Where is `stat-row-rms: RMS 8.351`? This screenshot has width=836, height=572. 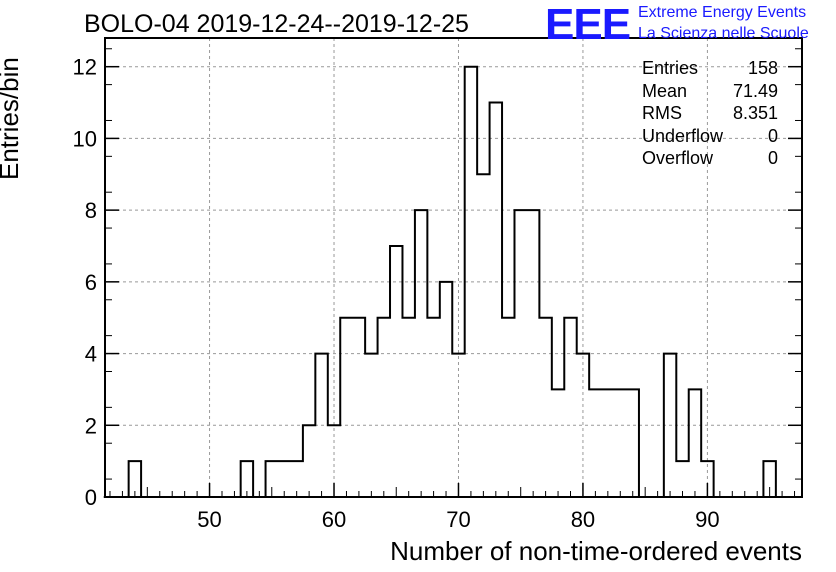
stat-row-rms: RMS 8.351 is located at coordinates (711, 114).